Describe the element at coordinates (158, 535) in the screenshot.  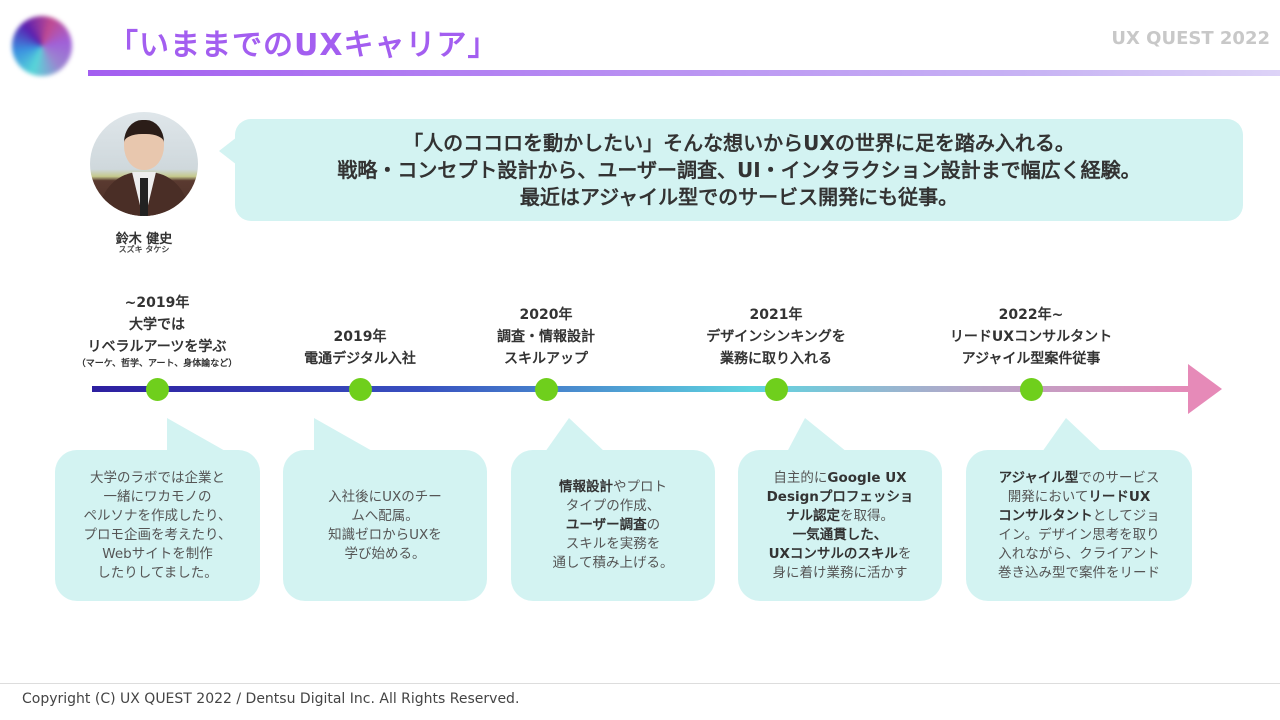
I see `card-line: プロモ企画を考えたり、` at that location.